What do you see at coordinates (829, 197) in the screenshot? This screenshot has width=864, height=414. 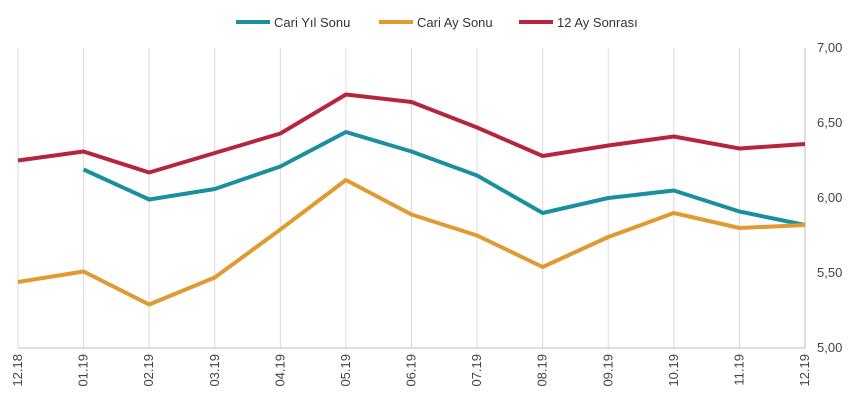 I see `y-tick-label: 6,00` at bounding box center [829, 197].